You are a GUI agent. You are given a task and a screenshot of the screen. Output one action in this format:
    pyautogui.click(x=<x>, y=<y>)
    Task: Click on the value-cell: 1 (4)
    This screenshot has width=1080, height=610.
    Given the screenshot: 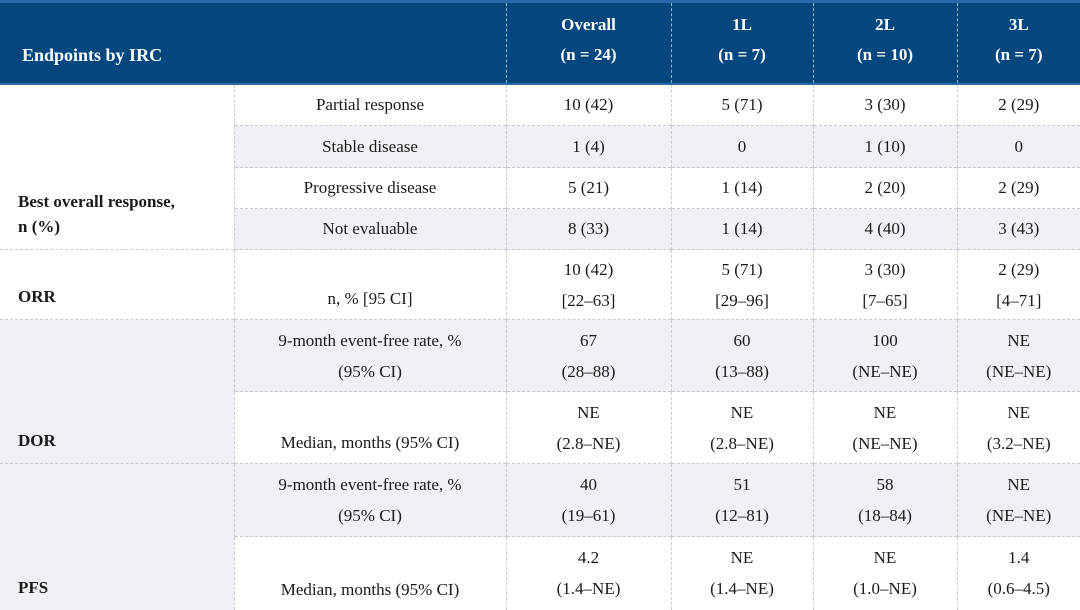 What is the action you would take?
    pyautogui.click(x=588, y=147)
    